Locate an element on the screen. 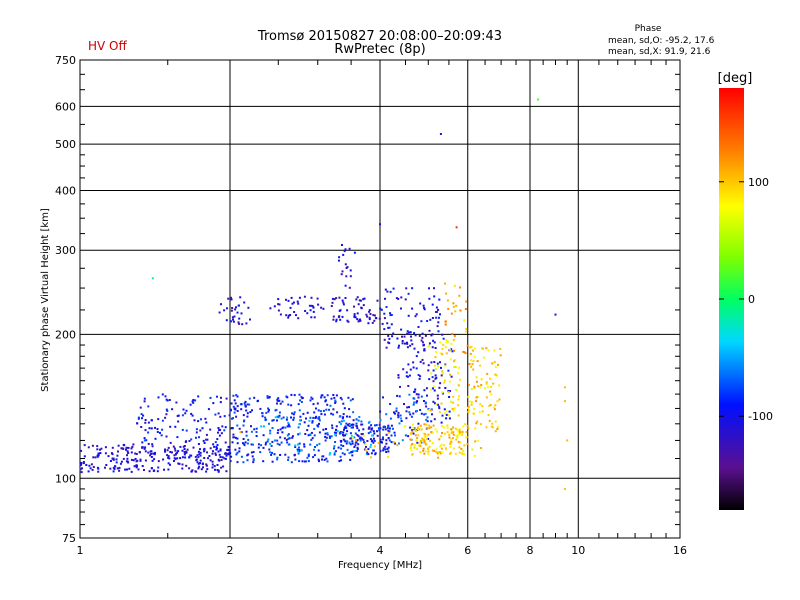 The image size is (800, 600). chart-title: Tromsø 20150827 20:08:00–20:09:43 is located at coordinates (379, 36).